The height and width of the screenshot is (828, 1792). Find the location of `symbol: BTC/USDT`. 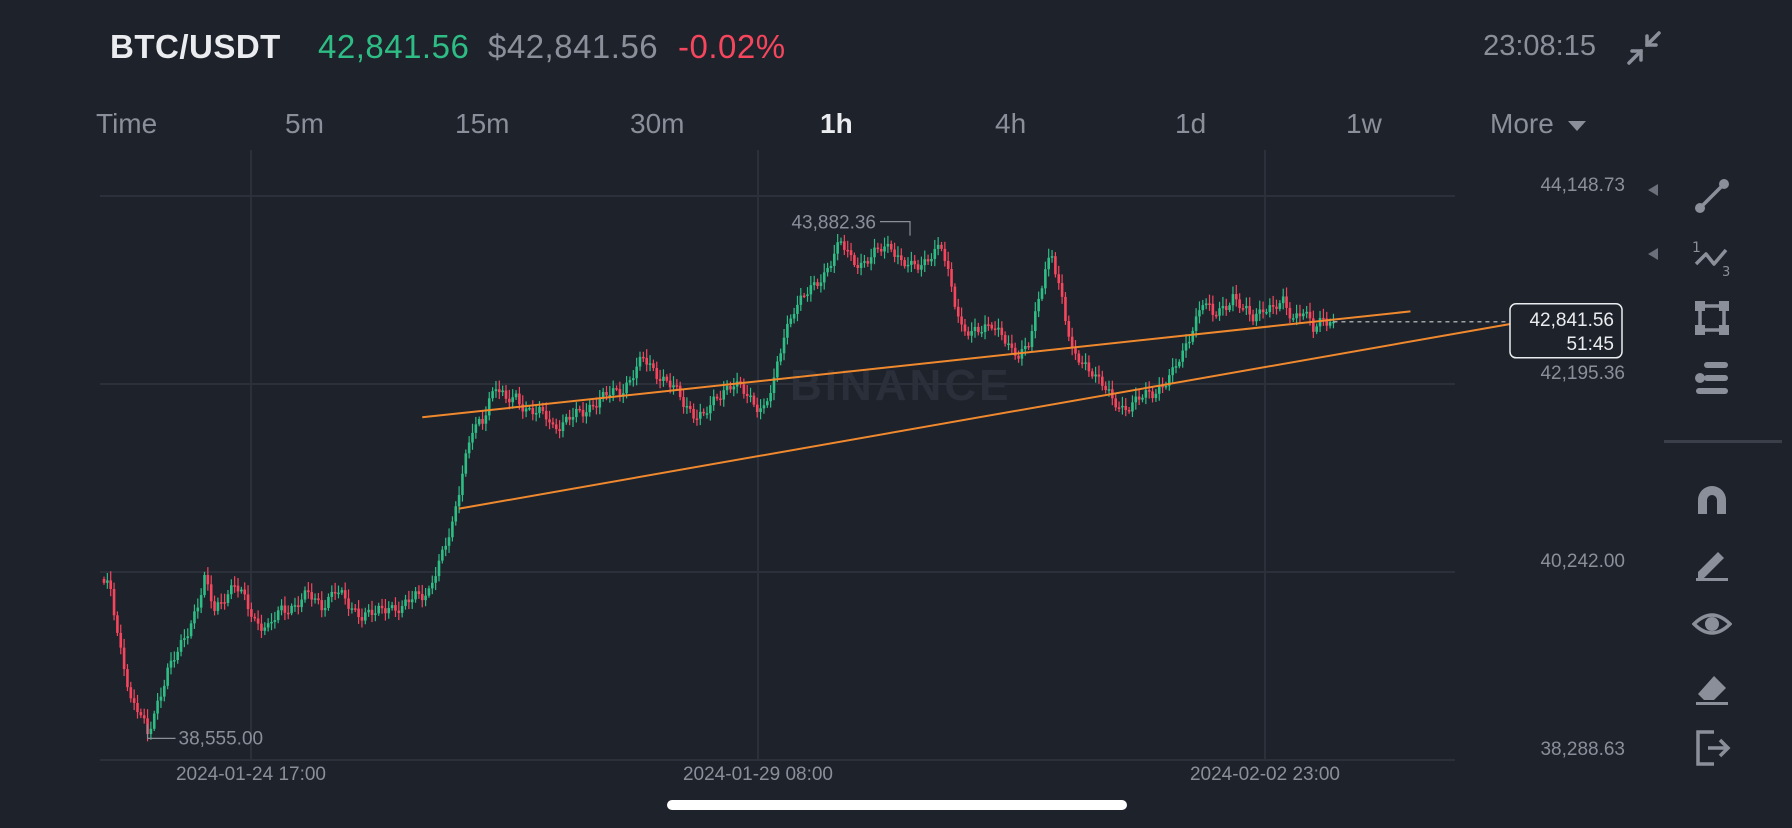

symbol: BTC/USDT is located at coordinates (195, 46).